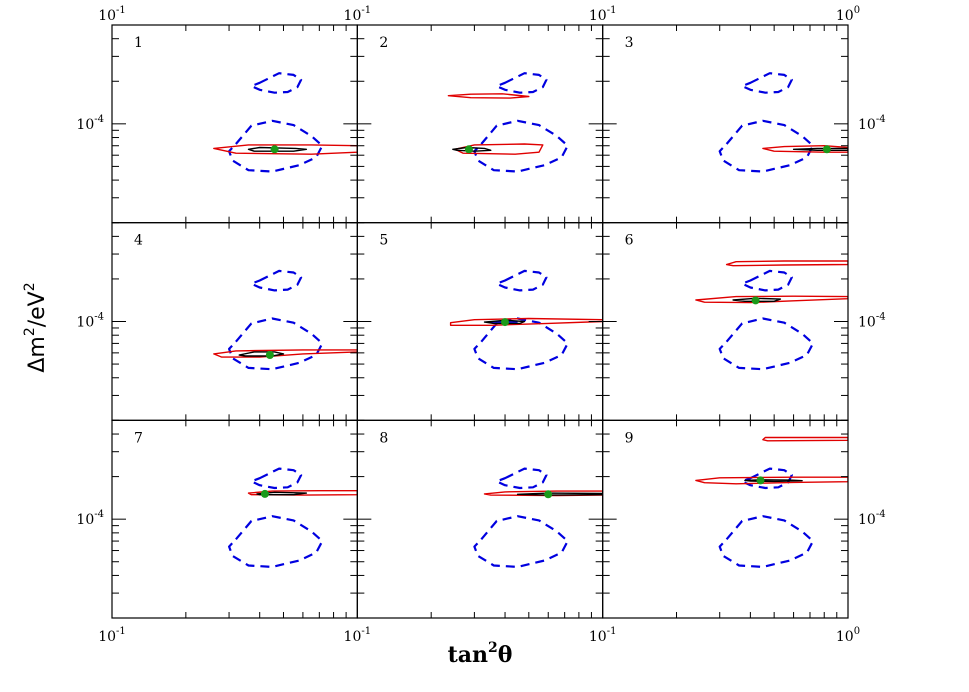  I want to click on panel-2-lower-blue-dashed-contour, so click(521, 146).